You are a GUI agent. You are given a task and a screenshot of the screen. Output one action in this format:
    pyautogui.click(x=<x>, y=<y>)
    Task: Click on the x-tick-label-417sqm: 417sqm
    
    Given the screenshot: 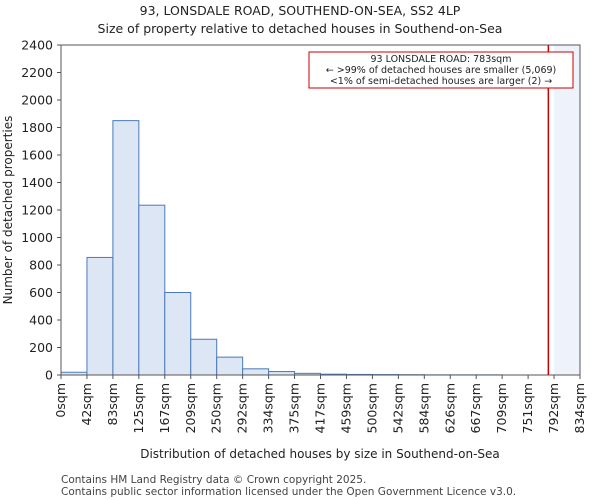 What is the action you would take?
    pyautogui.click(x=320, y=408)
    